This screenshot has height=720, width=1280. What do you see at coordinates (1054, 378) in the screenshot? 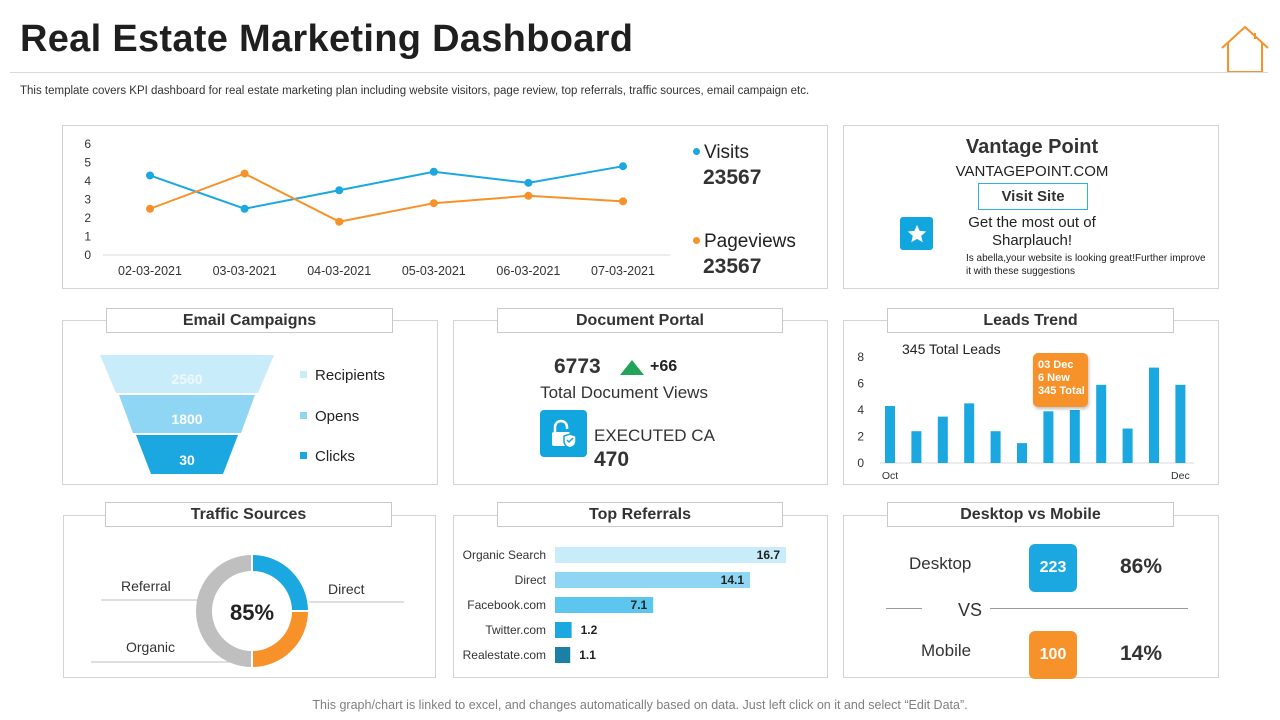
I see `leads-tooltip-new: 6 New` at bounding box center [1054, 378].